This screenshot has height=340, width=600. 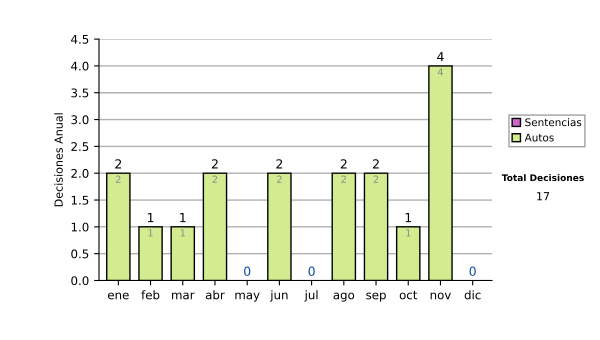 What do you see at coordinates (79, 66) in the screenshot?
I see `y-tick-label: 4.0` at bounding box center [79, 66].